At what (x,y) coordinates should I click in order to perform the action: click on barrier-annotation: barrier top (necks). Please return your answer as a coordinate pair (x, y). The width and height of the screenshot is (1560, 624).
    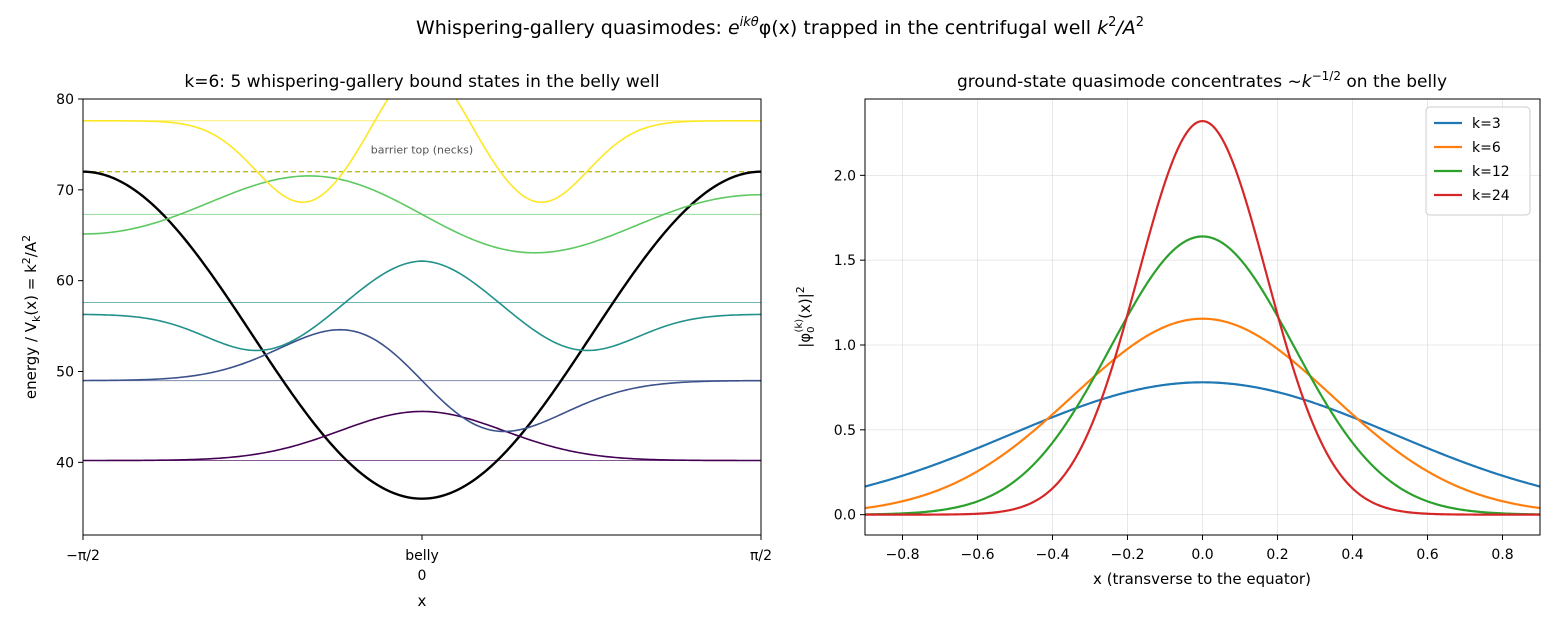
    Looking at the image, I should click on (422, 150).